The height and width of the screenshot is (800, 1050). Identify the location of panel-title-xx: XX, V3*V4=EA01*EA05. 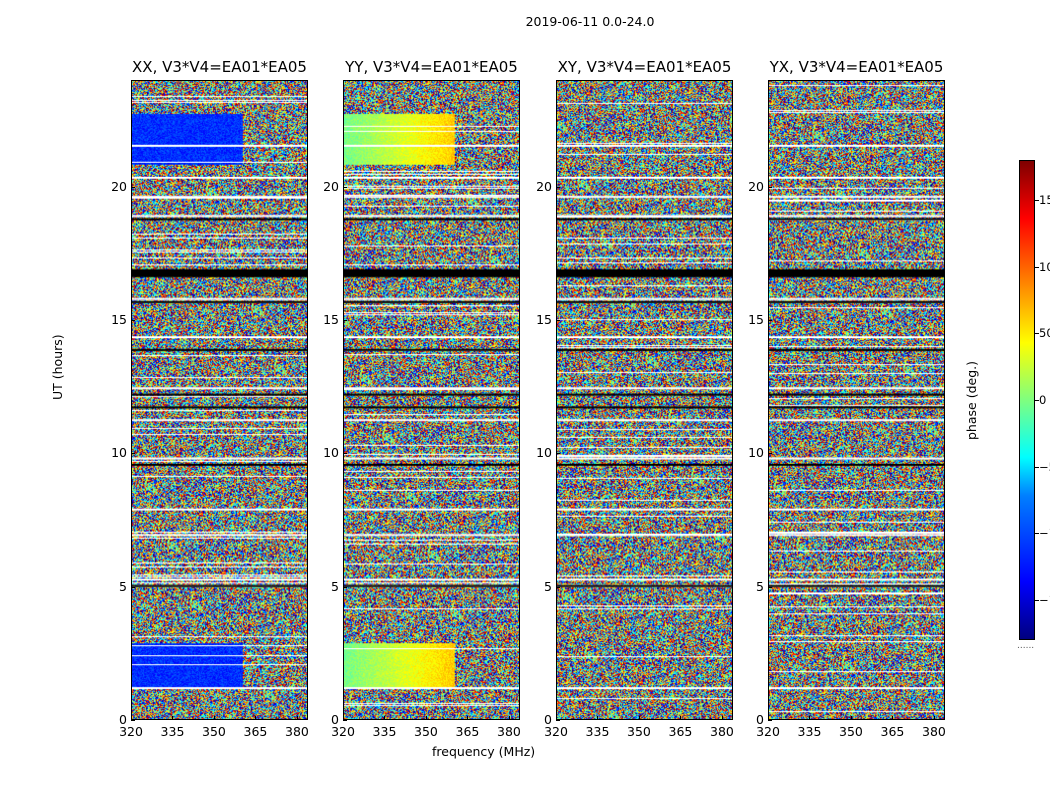
(219, 67).